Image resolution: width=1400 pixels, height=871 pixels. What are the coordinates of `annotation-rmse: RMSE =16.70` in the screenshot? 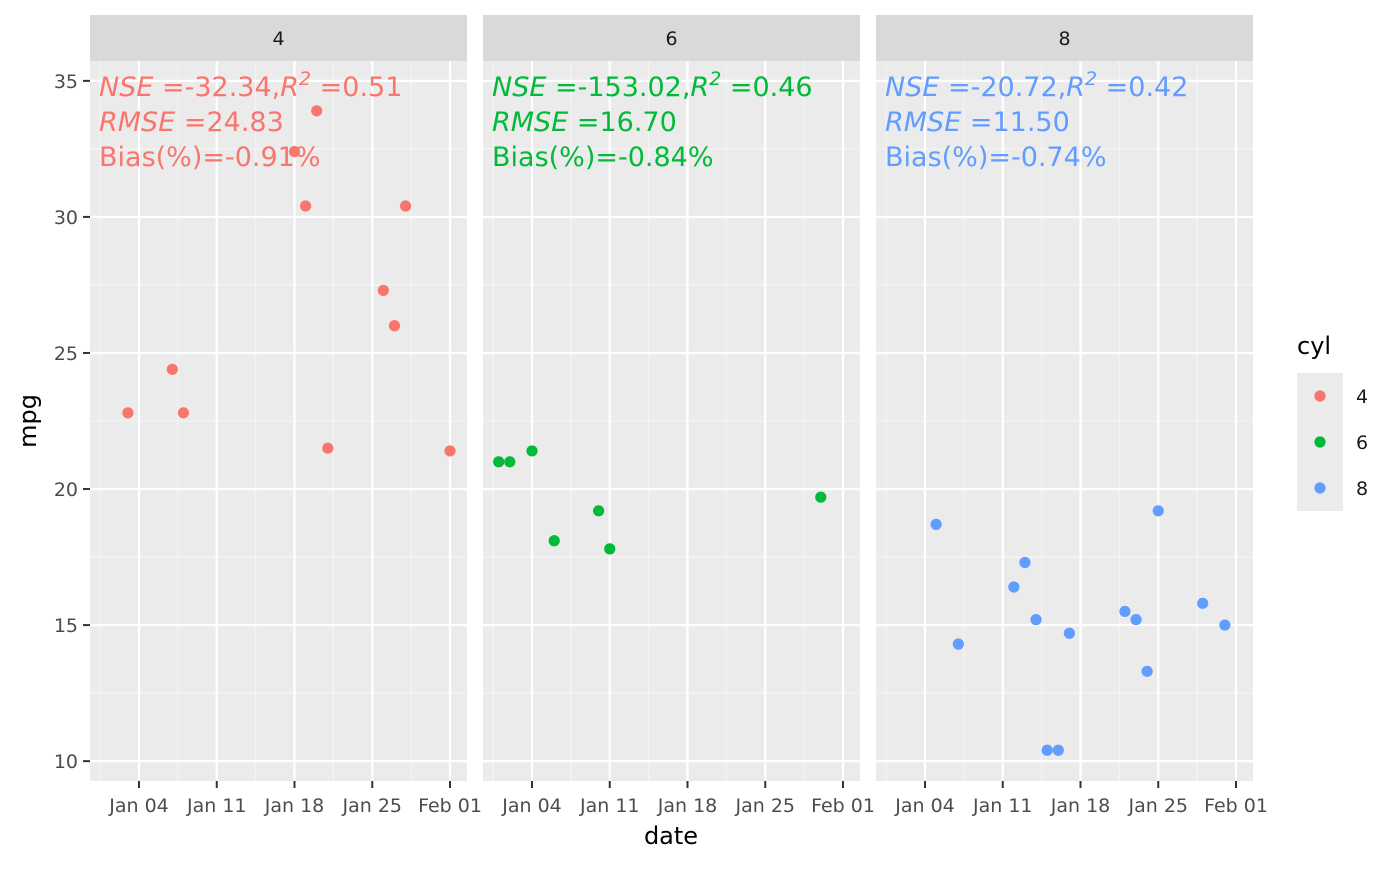 It's located at (584, 122).